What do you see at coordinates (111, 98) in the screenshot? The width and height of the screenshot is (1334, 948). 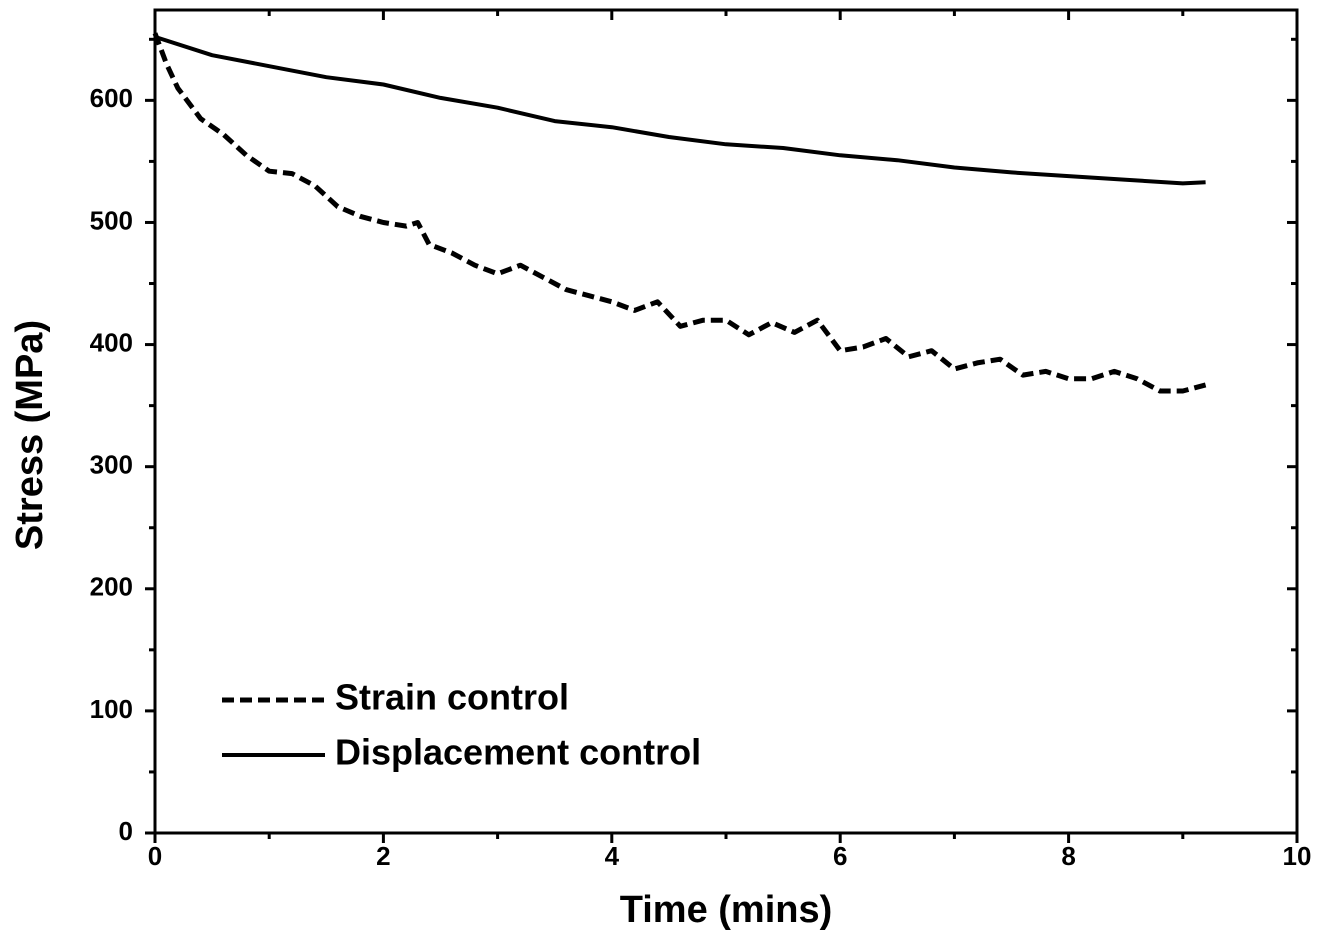 I see `y-tick-label: 600` at bounding box center [111, 98].